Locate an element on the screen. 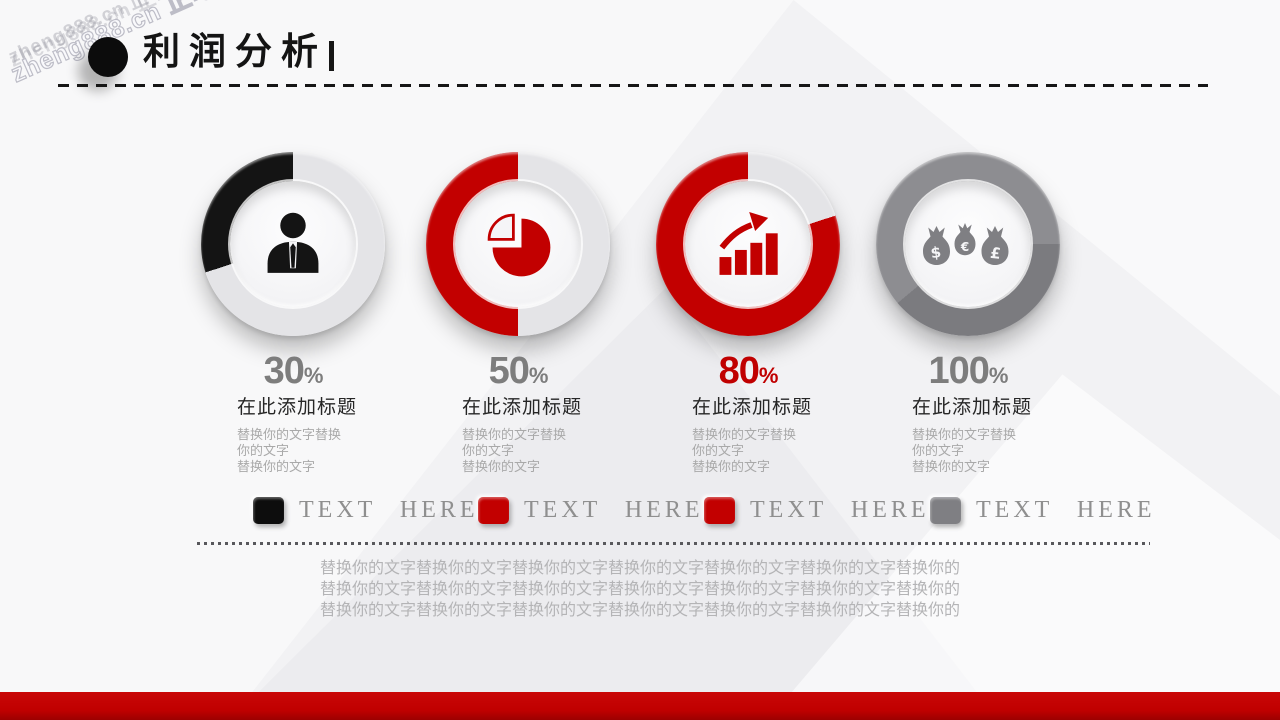  percent-value: 80% is located at coordinates (748, 371).